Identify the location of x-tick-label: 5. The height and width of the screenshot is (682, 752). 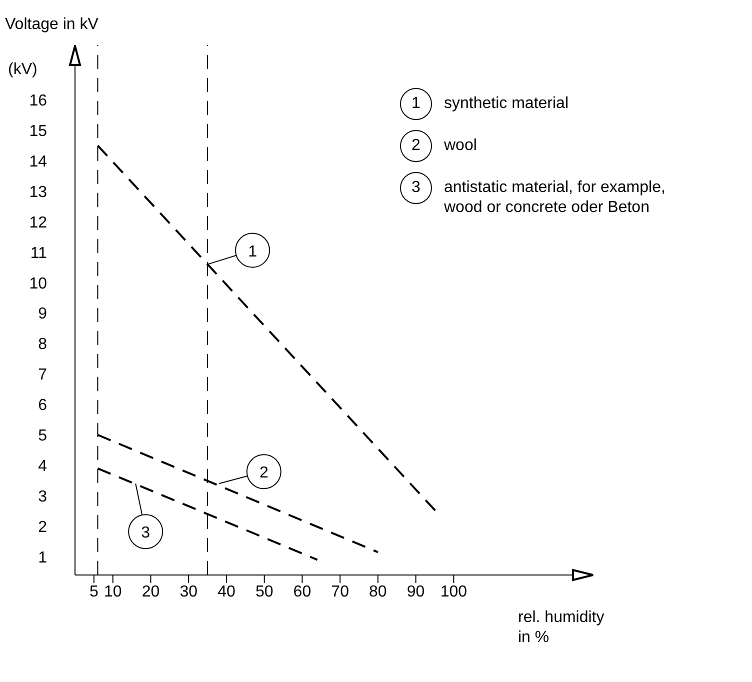
(93, 591).